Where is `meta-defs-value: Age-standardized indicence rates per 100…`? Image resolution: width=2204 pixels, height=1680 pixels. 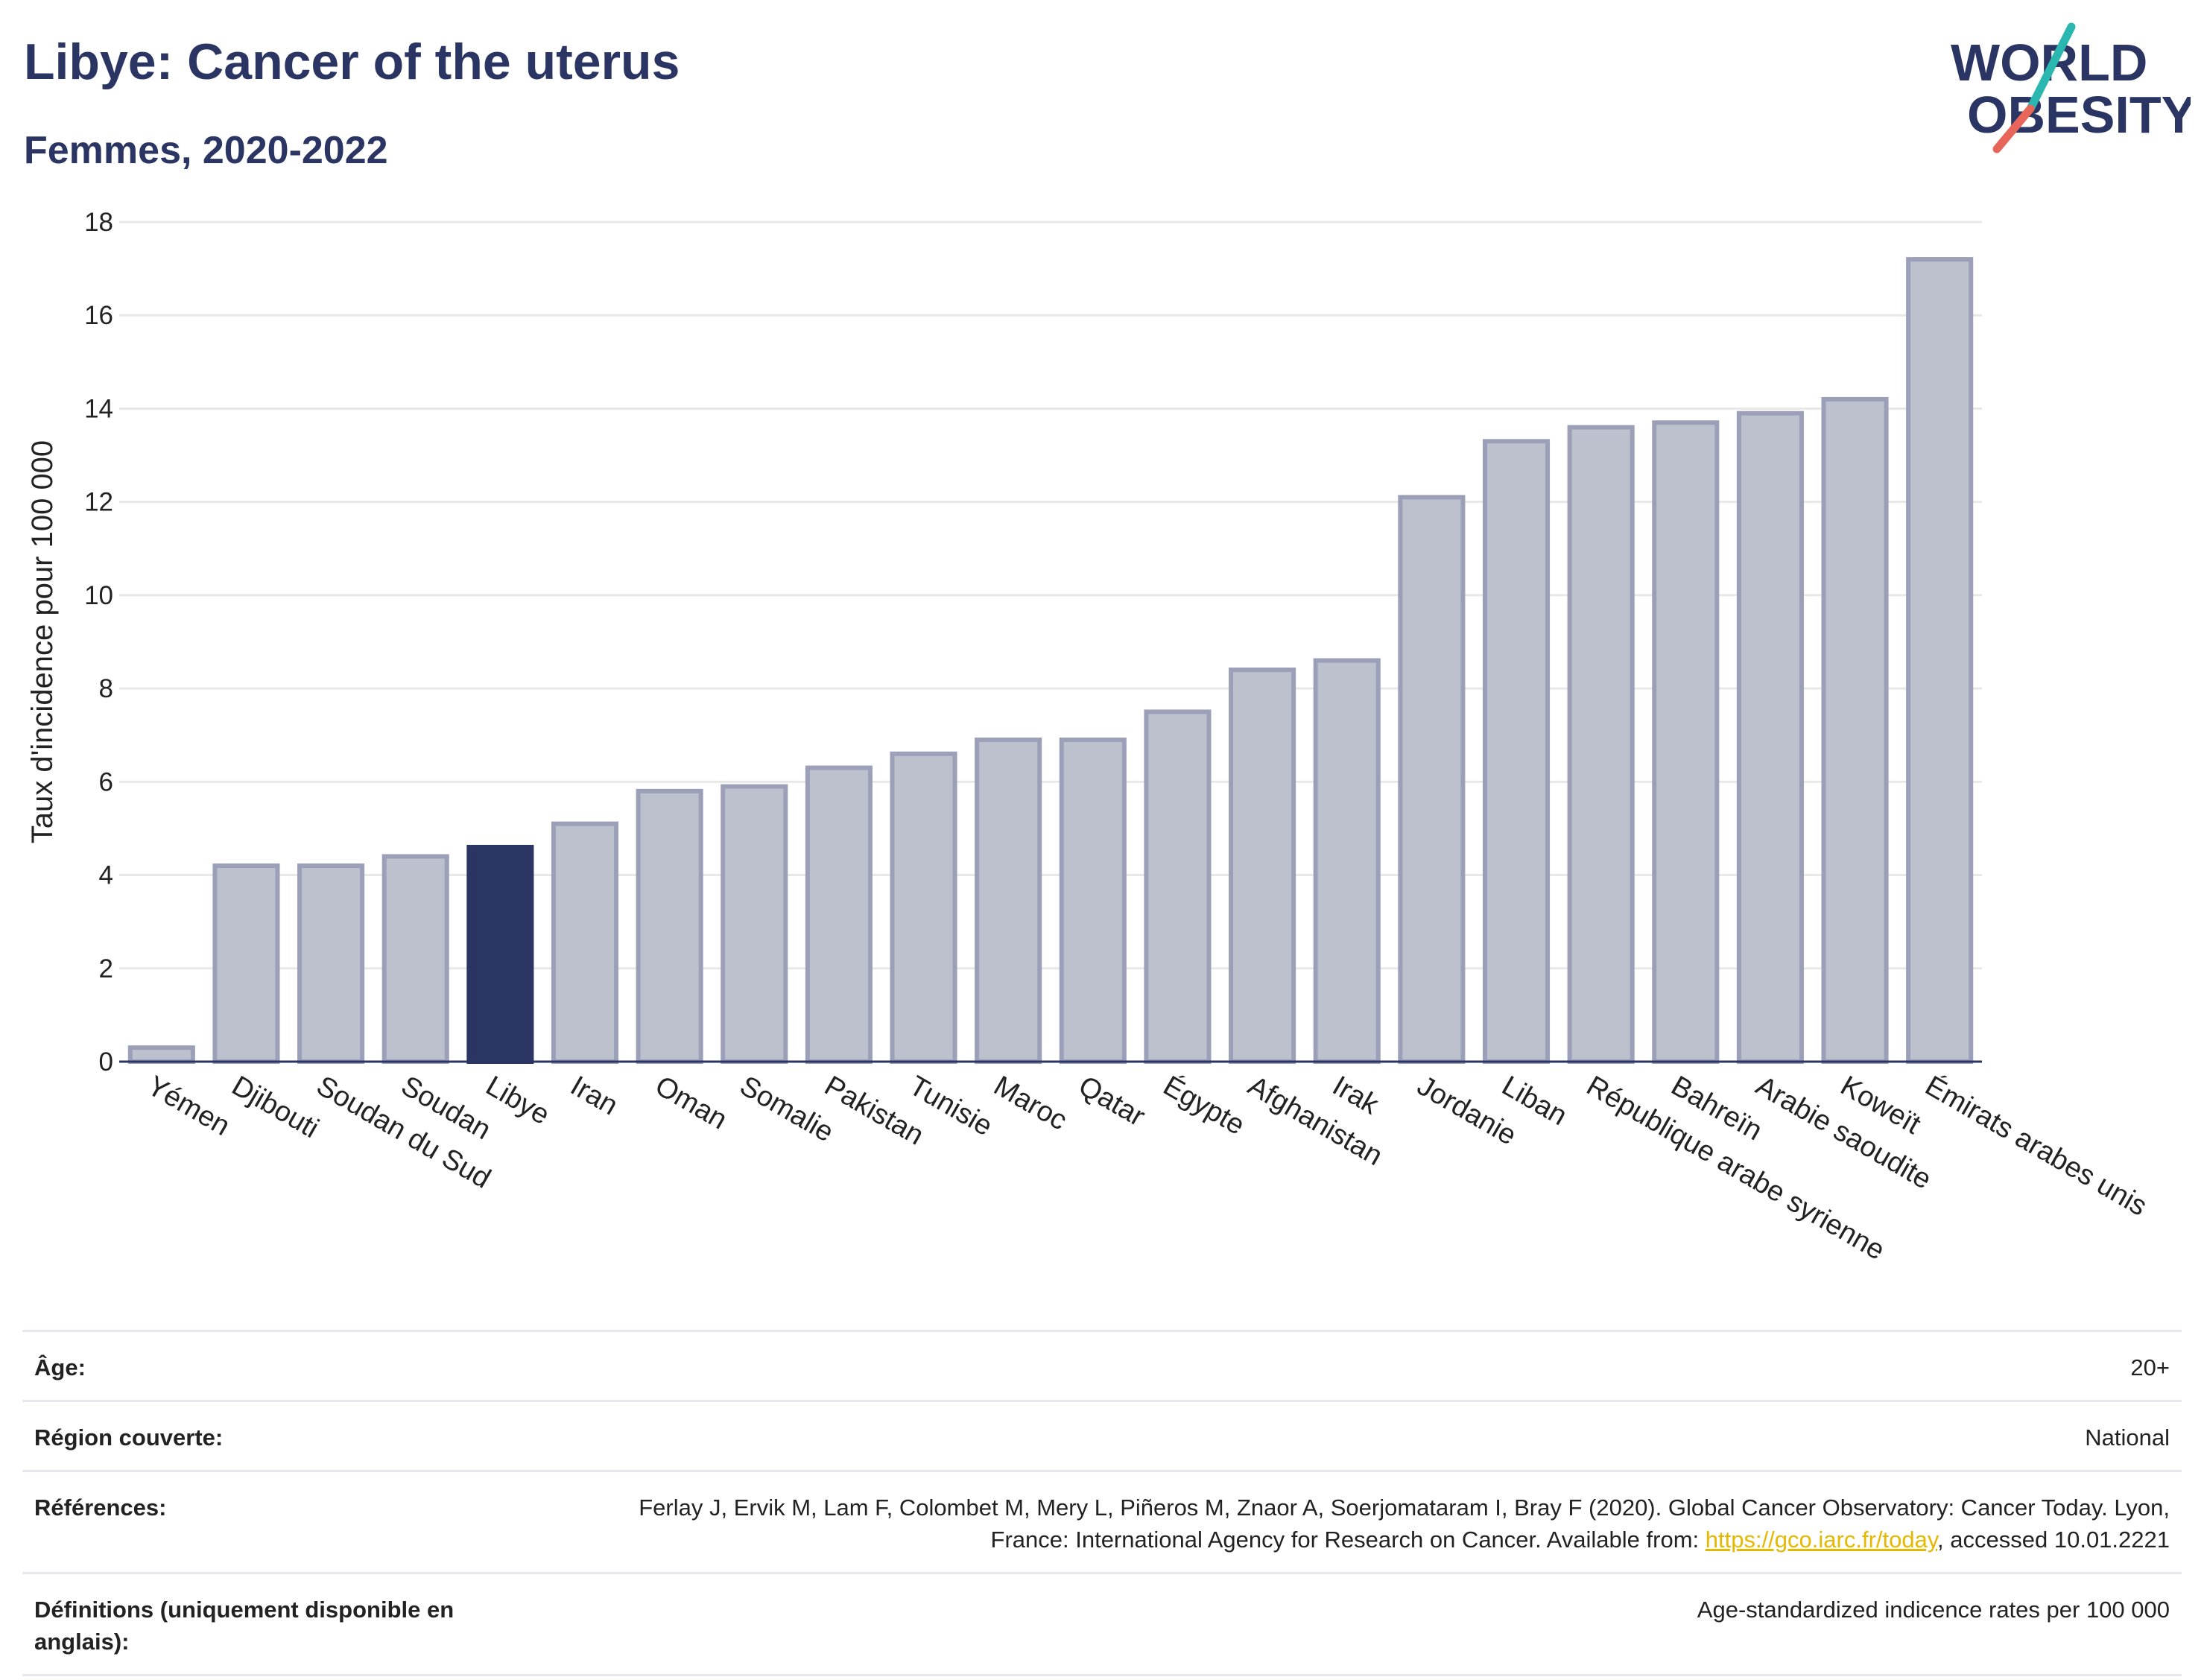
meta-defs-value: Age-standardized indicence rates per 100… is located at coordinates (1934, 1610).